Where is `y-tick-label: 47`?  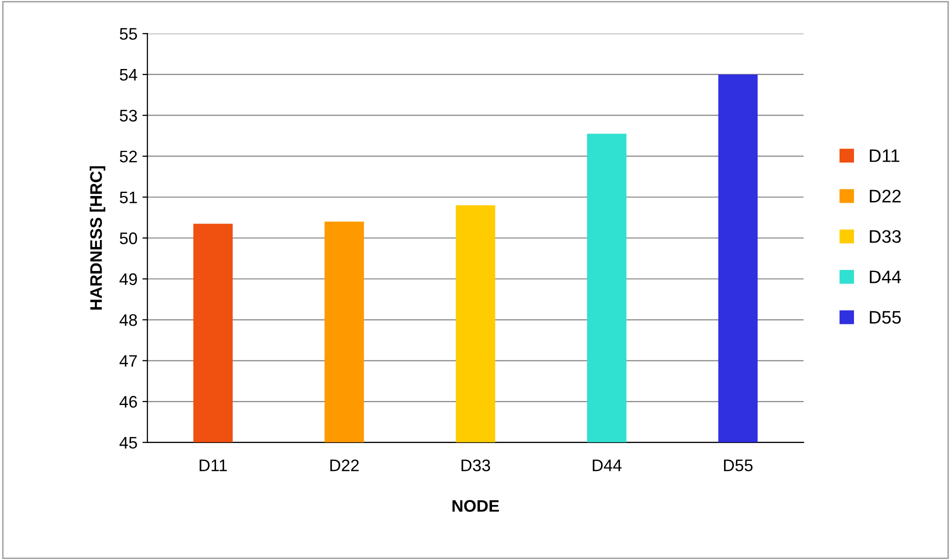 y-tick-label: 47 is located at coordinates (128, 361).